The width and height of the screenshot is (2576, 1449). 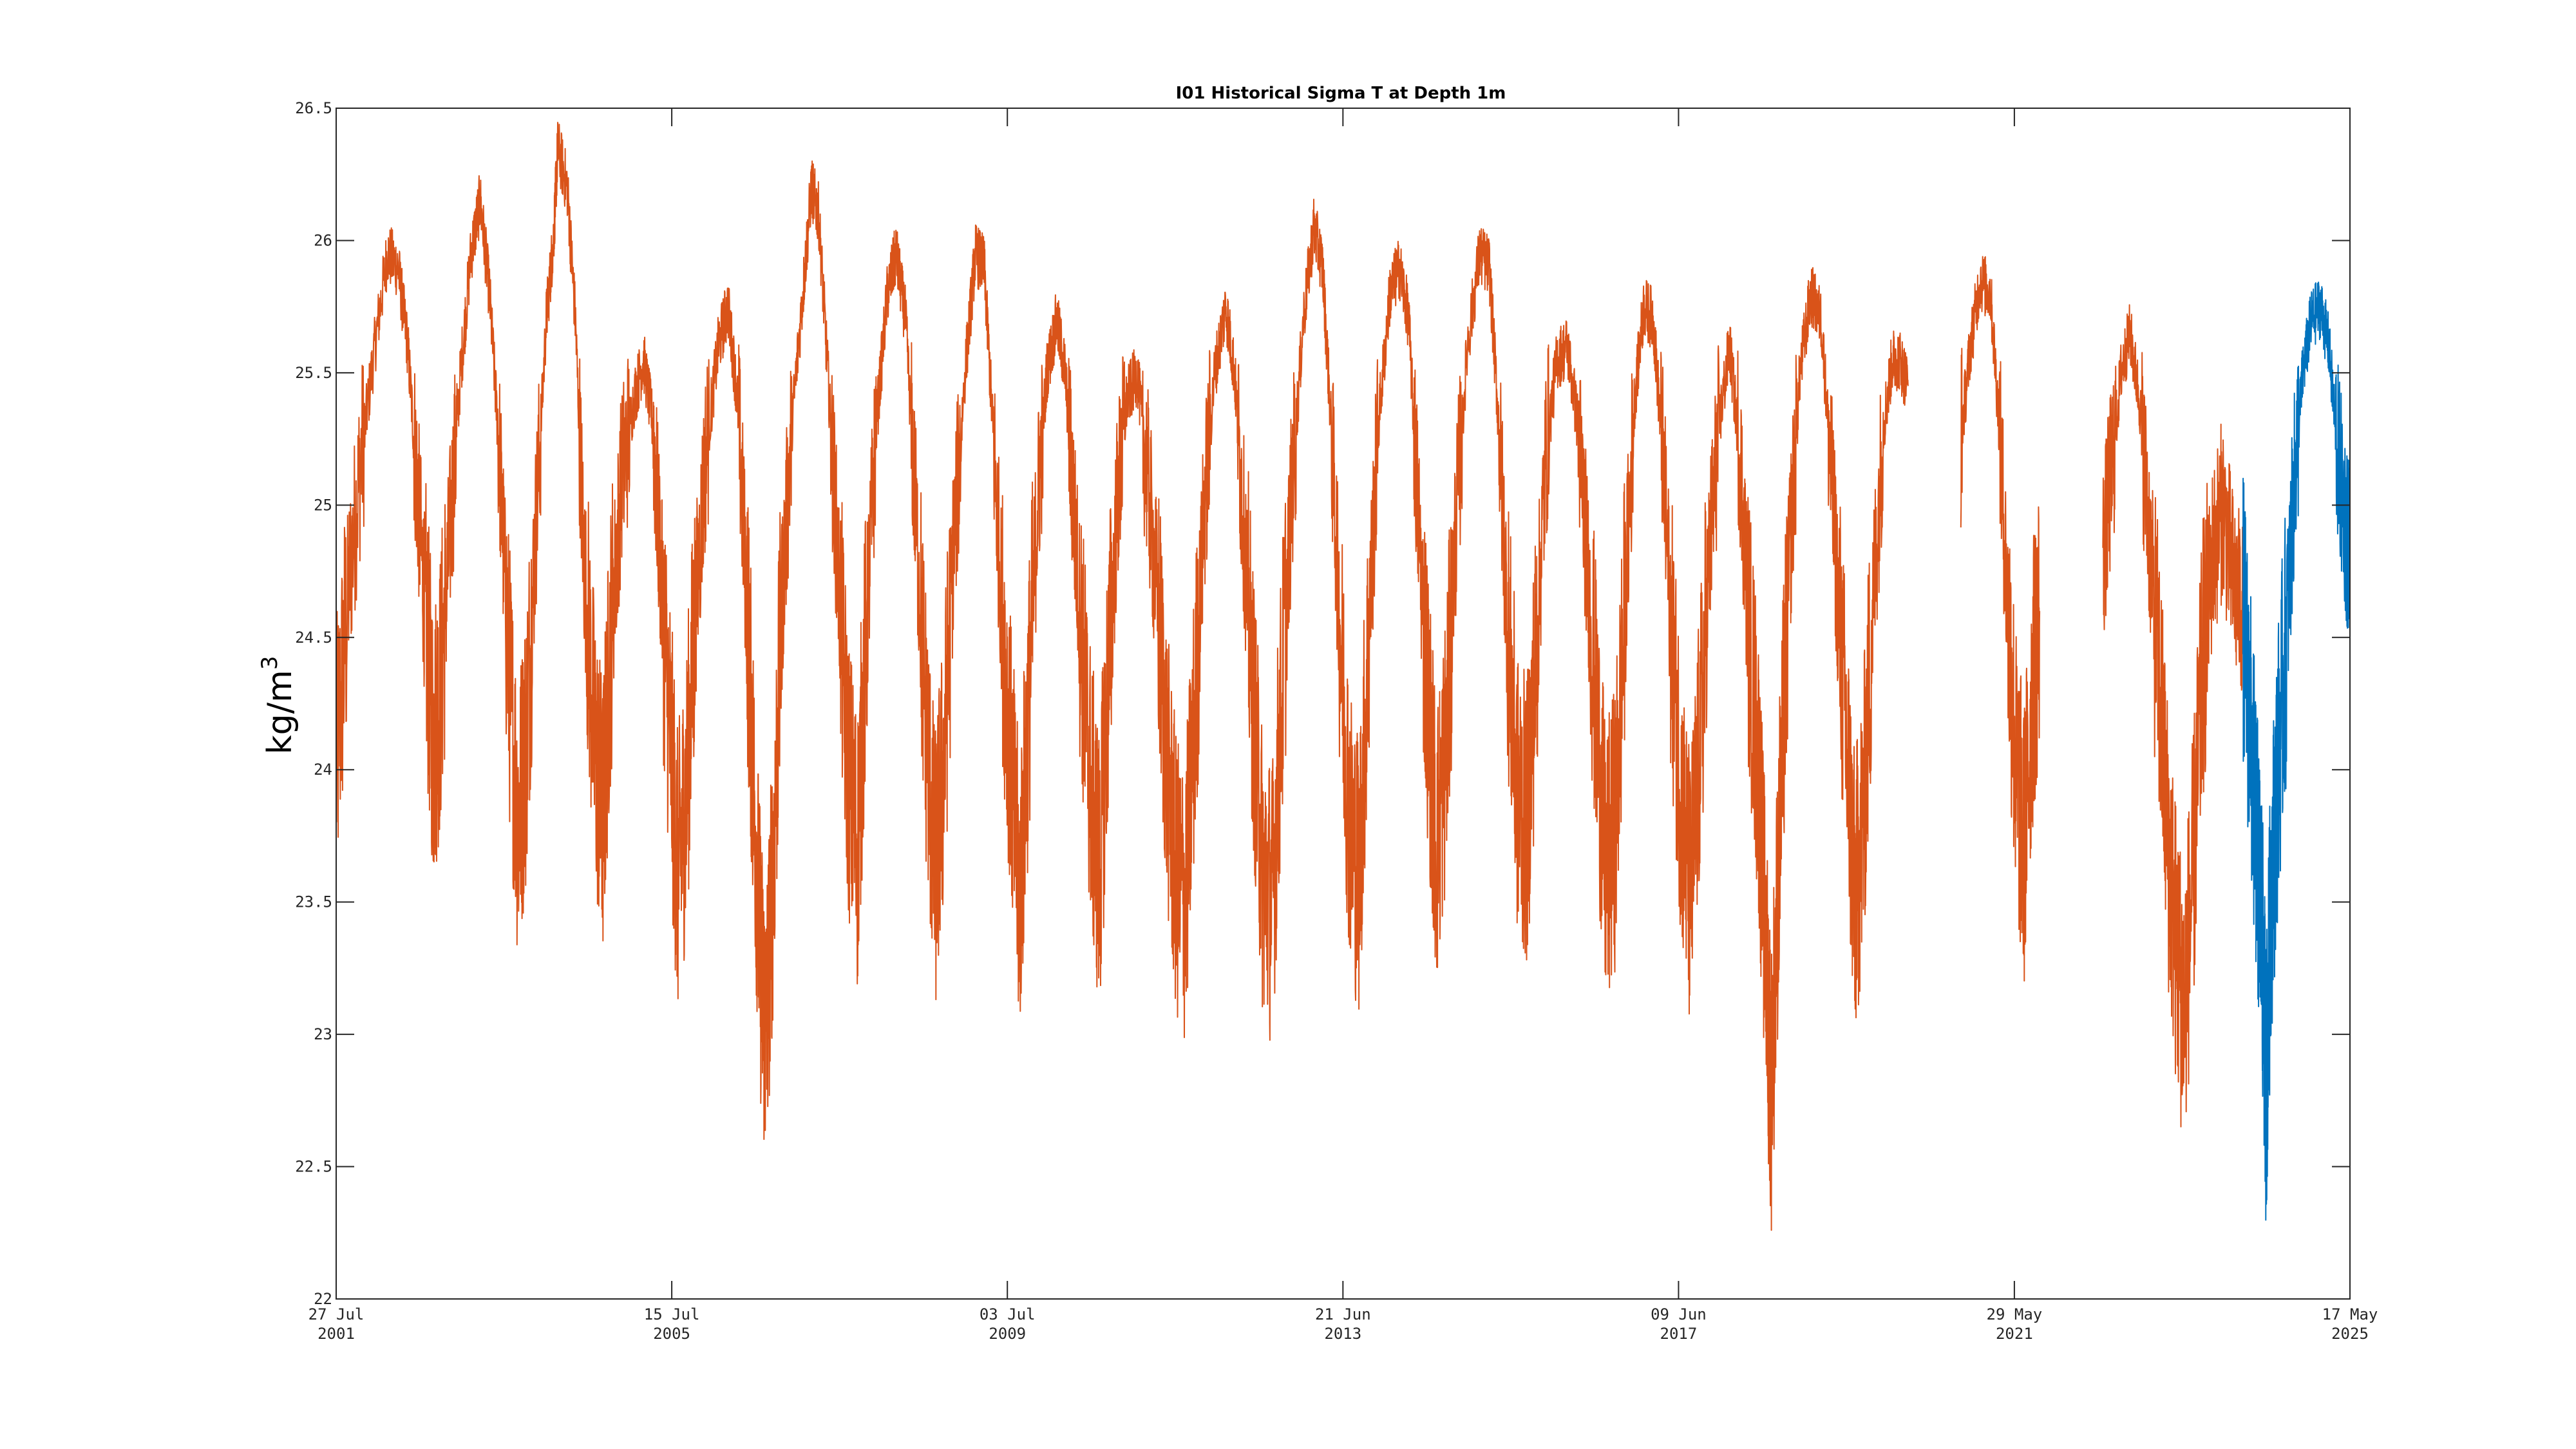 What do you see at coordinates (323, 240) in the screenshot?
I see `y-tick-label-8: 26` at bounding box center [323, 240].